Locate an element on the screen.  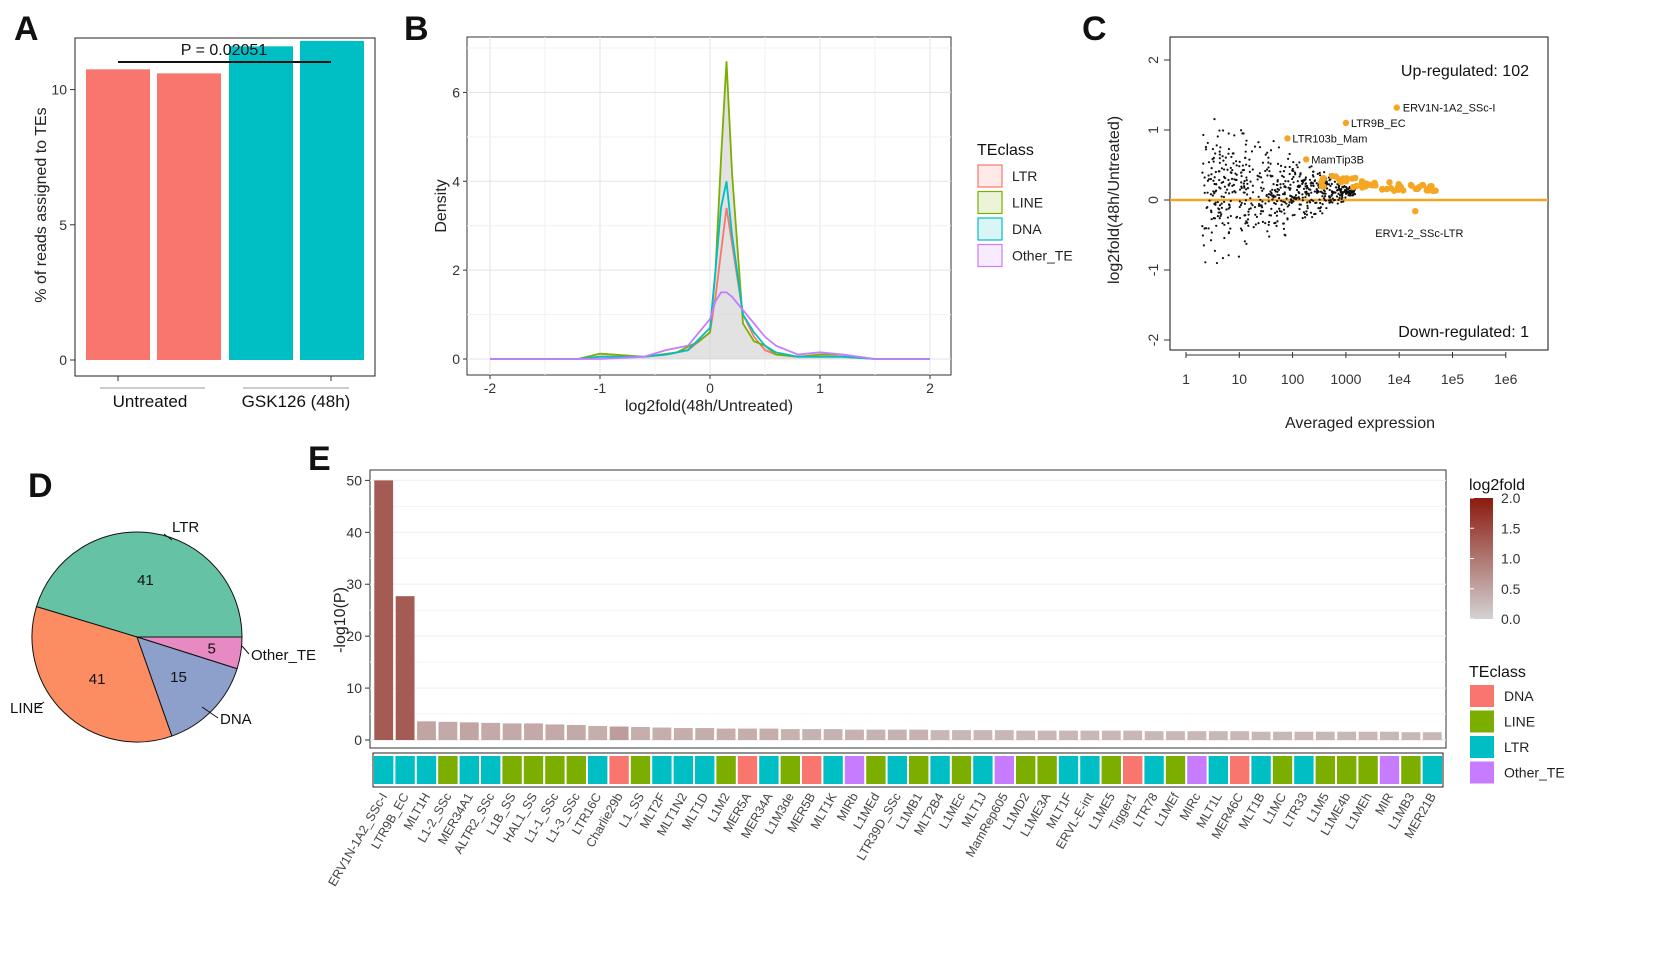
panel-e-ytick-label: 30 is located at coordinates (354, 584).